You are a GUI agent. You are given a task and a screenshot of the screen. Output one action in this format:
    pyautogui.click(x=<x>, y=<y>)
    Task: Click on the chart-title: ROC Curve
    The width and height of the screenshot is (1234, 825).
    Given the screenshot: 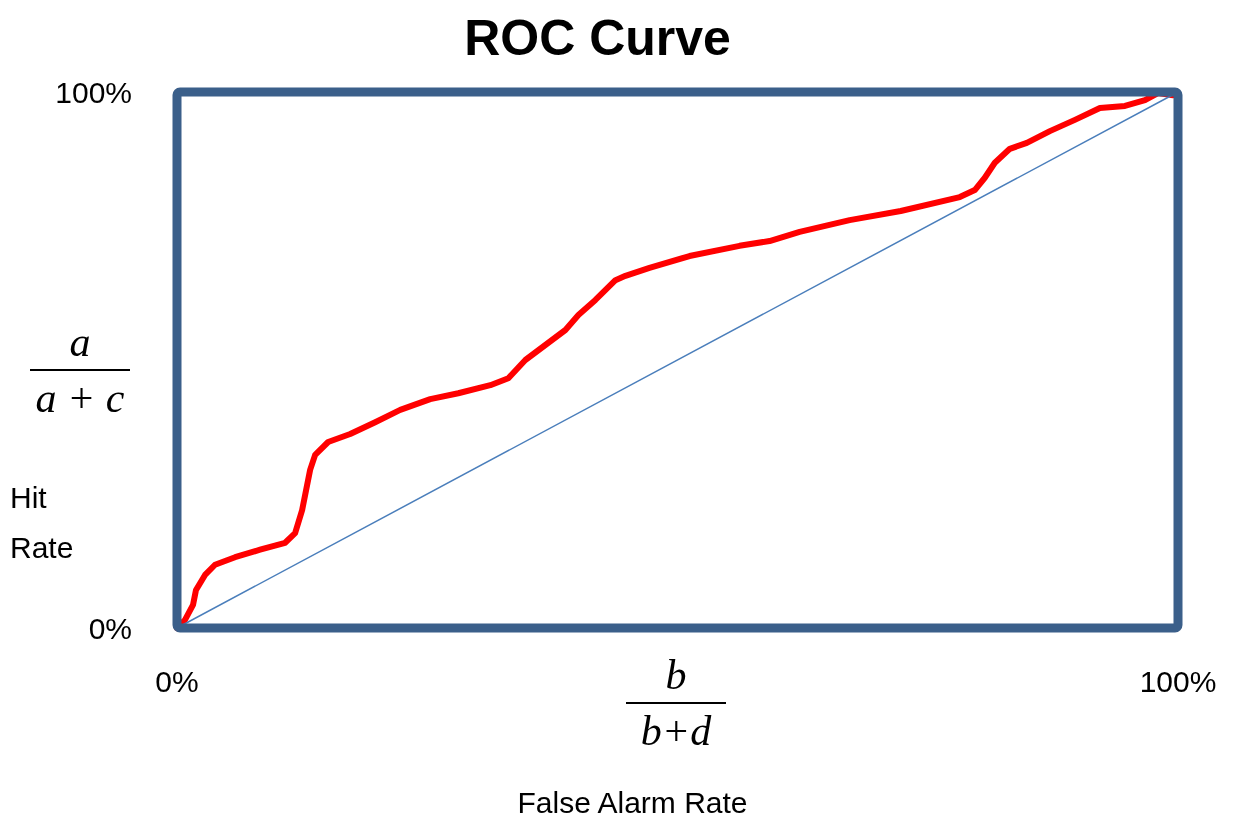 What is the action you would take?
    pyautogui.click(x=597, y=38)
    